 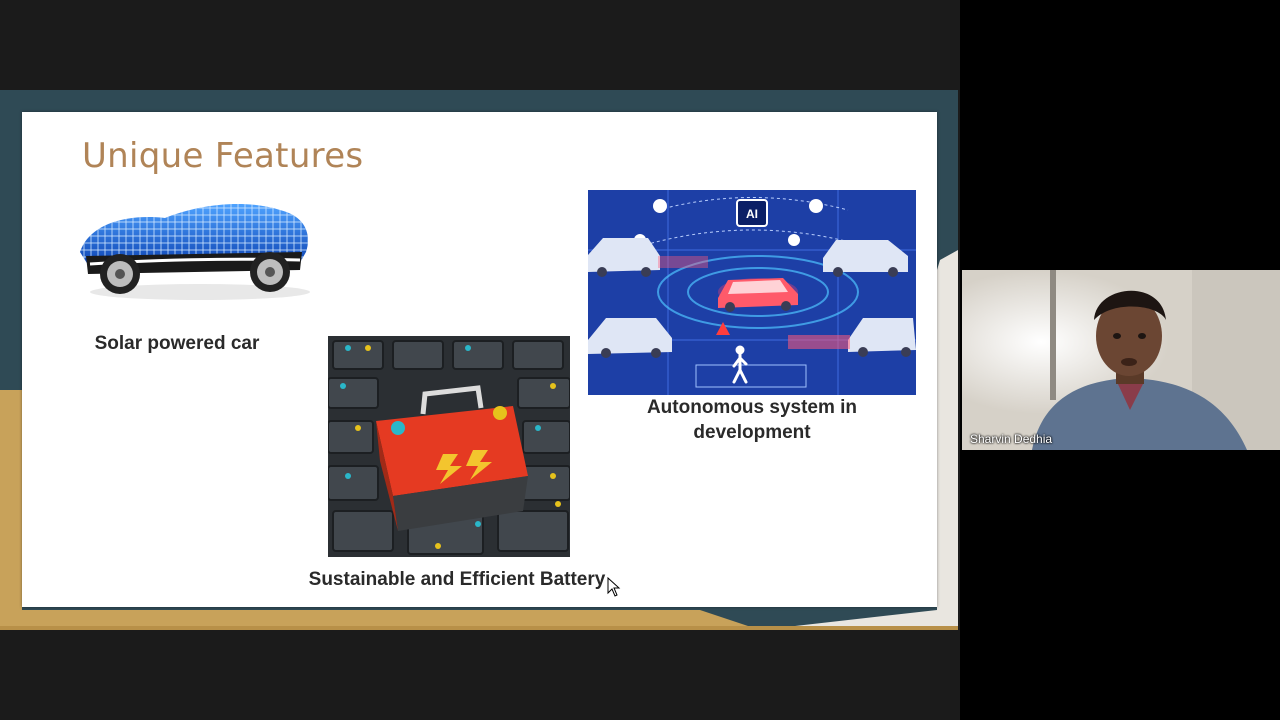 I want to click on participant-video-feed, so click(x=1121, y=360).